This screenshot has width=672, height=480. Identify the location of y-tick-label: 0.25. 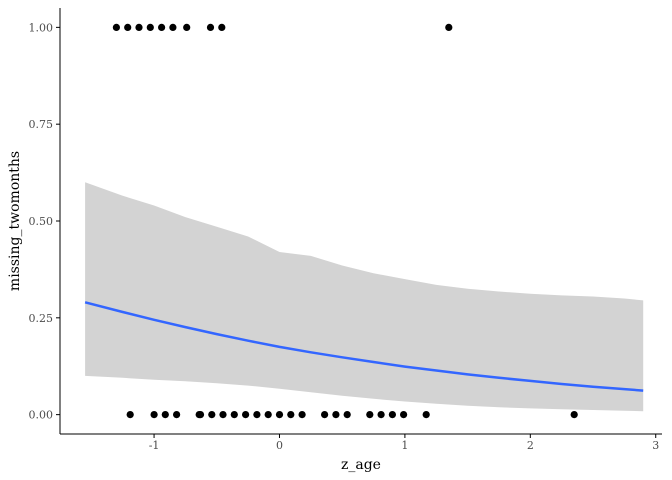
(41, 318).